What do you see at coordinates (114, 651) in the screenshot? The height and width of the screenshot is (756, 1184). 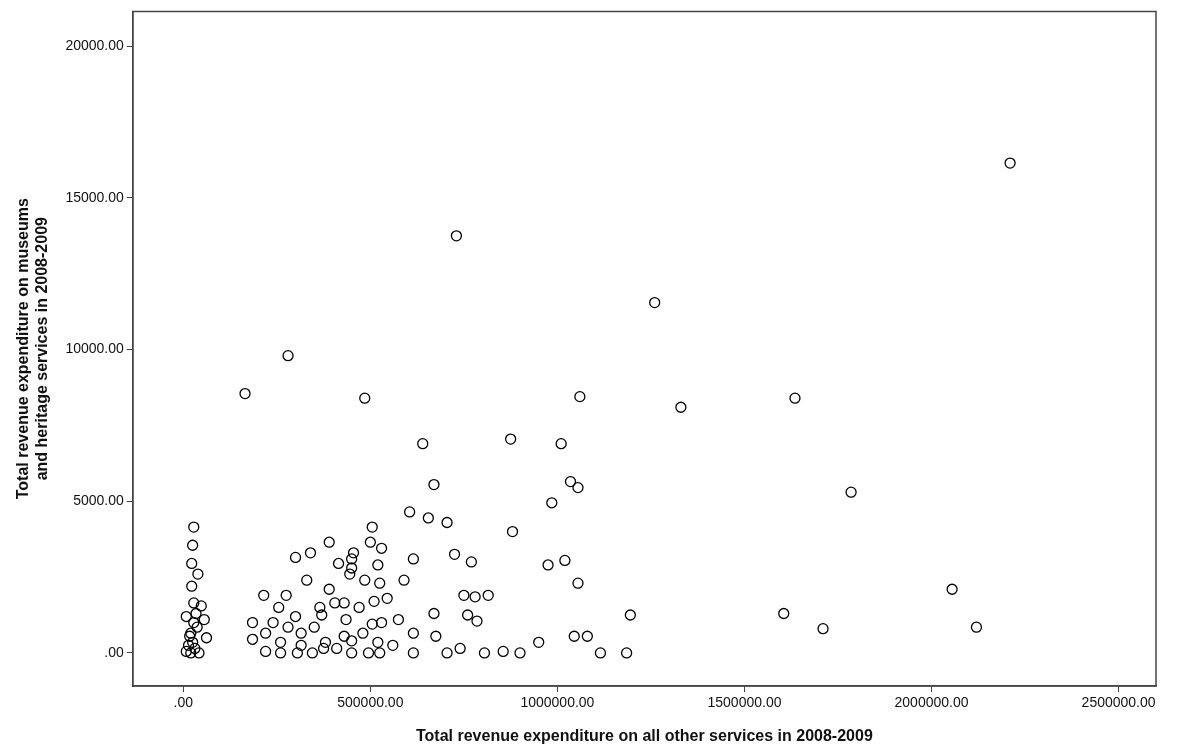 I see `y-tick-label: .00` at bounding box center [114, 651].